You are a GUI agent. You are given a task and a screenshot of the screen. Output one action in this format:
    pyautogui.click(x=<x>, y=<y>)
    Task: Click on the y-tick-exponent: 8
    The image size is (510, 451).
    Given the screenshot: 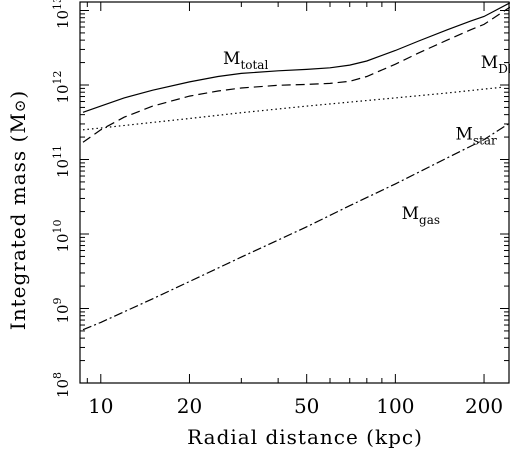 What is the action you would take?
    pyautogui.click(x=57, y=375)
    